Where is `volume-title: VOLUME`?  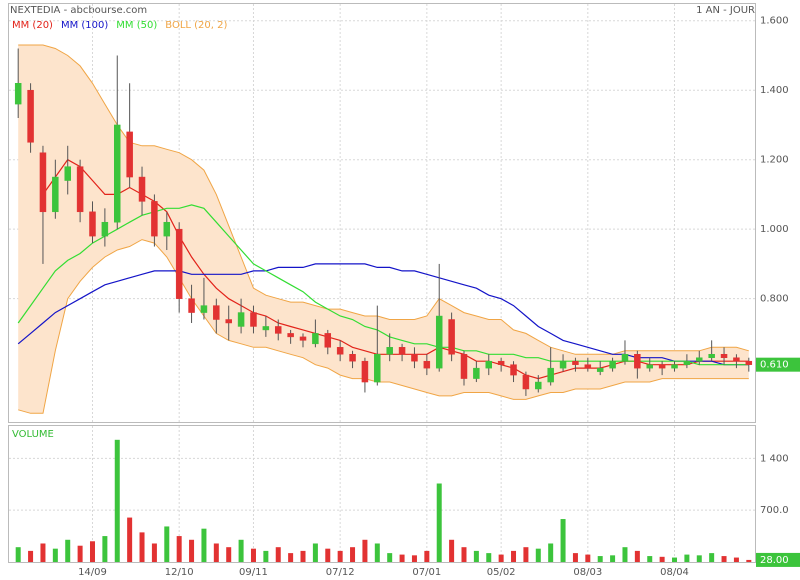
volume-title: VOLUME is located at coordinates (33, 434).